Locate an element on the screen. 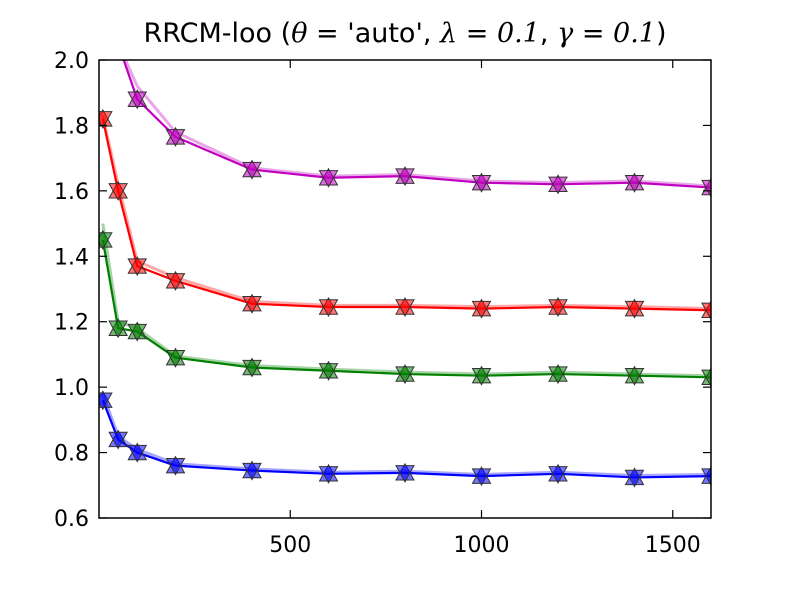  x-tick-label: 1000 is located at coordinates (482, 545).